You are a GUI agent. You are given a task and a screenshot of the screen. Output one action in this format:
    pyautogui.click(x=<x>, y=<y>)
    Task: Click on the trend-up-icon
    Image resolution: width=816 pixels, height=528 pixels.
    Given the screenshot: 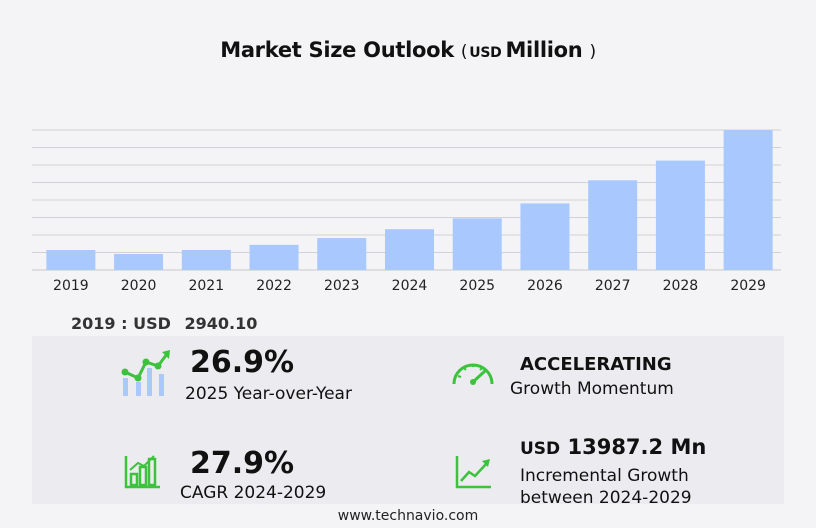 What is the action you would take?
    pyautogui.click(x=473, y=472)
    